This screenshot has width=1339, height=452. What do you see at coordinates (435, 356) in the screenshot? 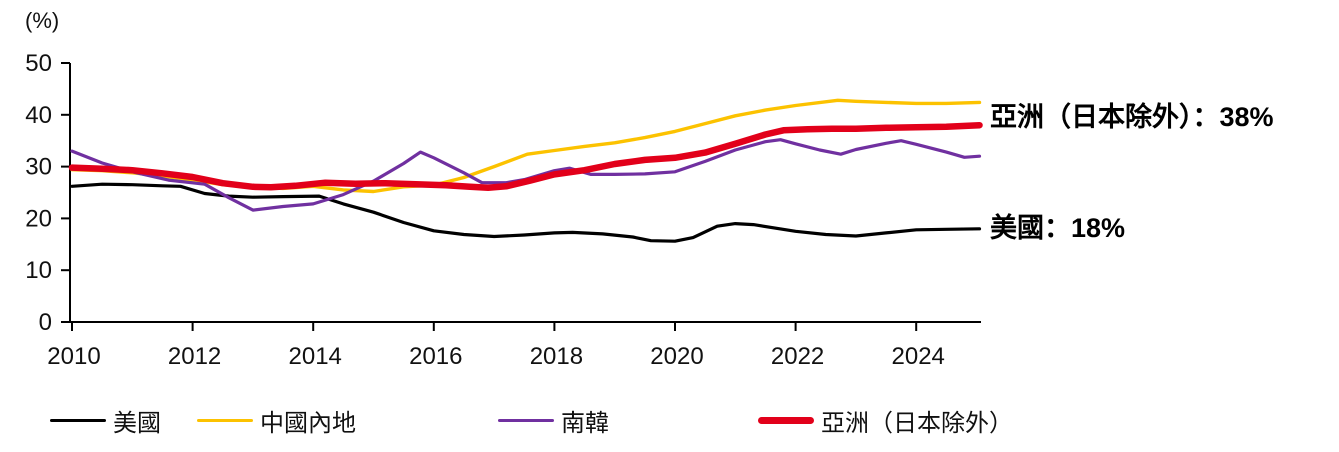
I see `x-tick-label: 2016` at bounding box center [435, 356].